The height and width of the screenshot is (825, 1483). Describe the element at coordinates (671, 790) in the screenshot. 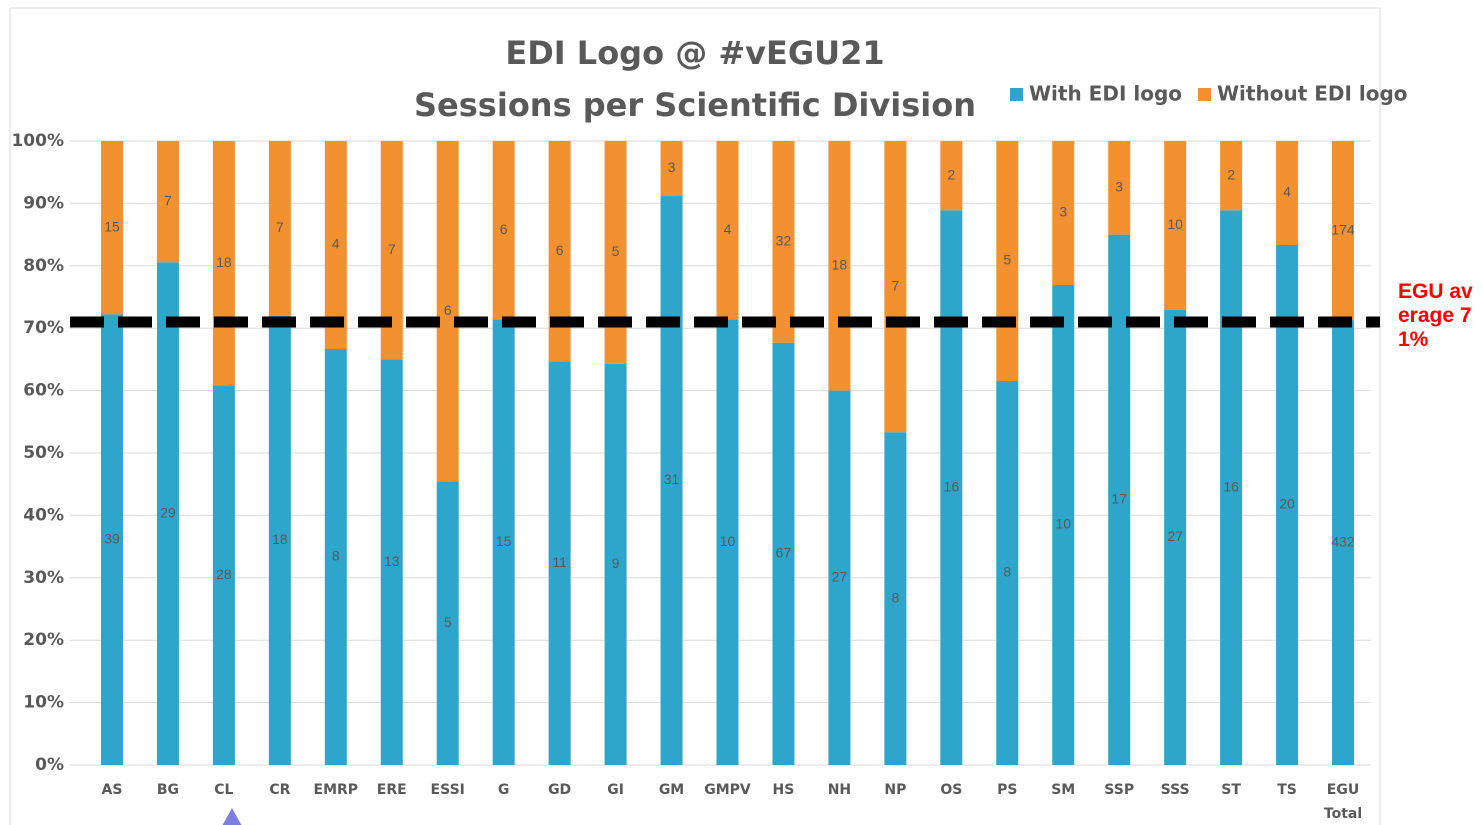

I see `x-tick-label: GM` at that location.